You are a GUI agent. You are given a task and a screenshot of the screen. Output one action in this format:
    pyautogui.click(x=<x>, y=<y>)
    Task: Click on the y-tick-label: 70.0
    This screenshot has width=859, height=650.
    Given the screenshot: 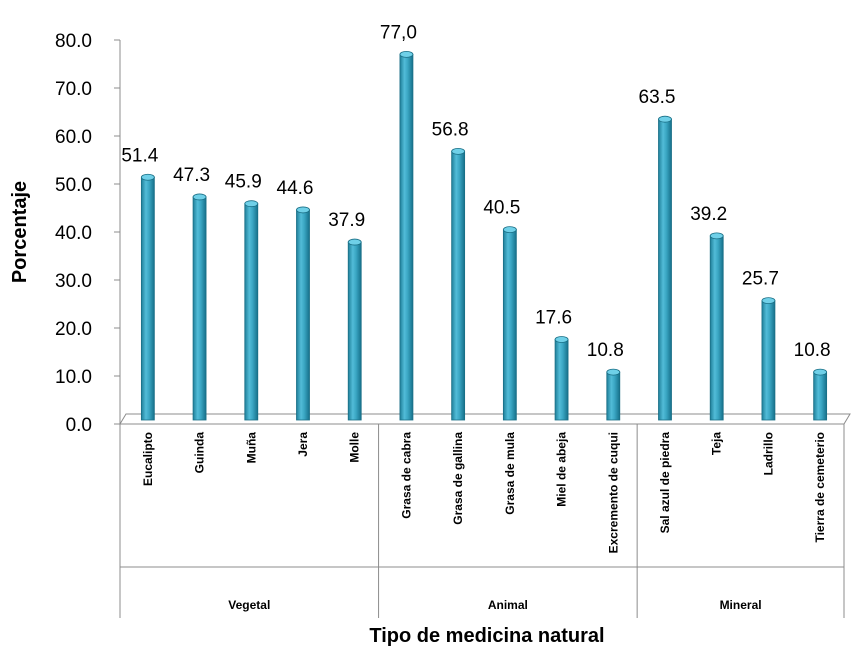 What is the action you would take?
    pyautogui.click(x=73, y=89)
    